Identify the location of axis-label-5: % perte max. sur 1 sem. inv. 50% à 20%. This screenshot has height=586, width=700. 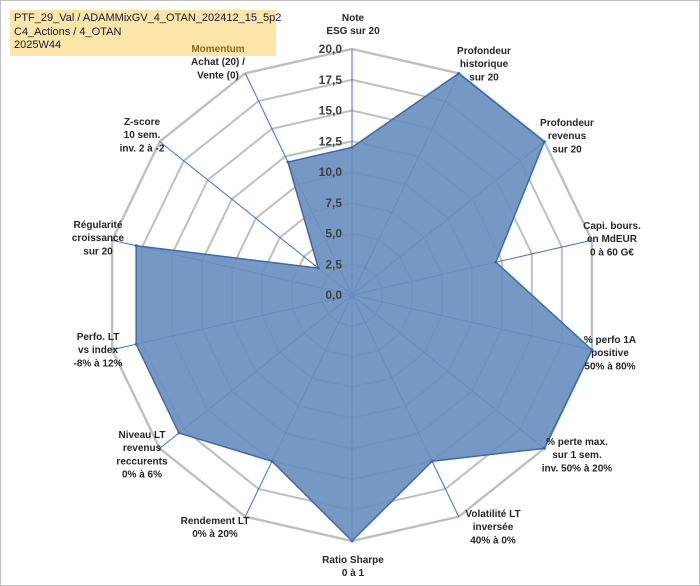
(577, 455).